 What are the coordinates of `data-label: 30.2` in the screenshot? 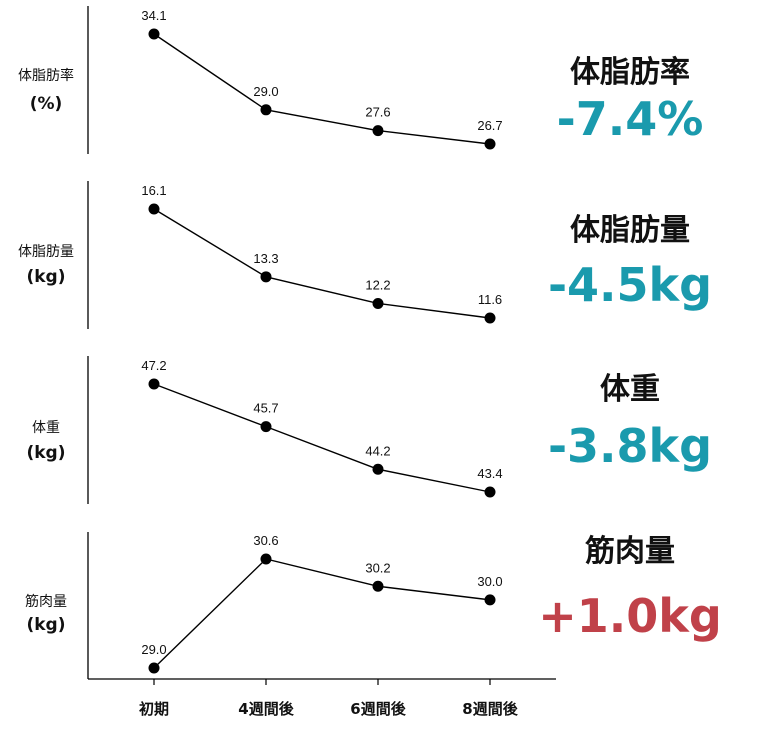 It's located at (377, 567).